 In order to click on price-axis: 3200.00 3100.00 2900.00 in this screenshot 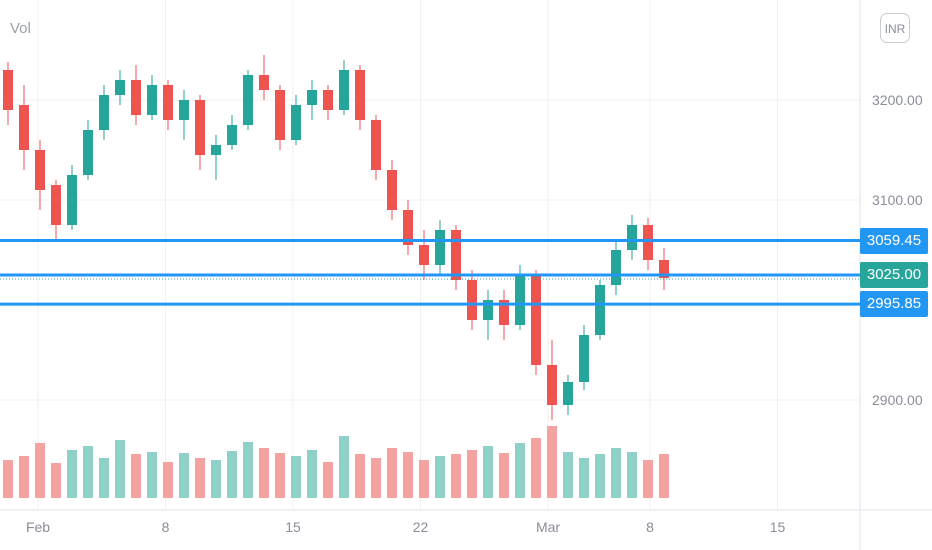, I will do `click(897, 250)`.